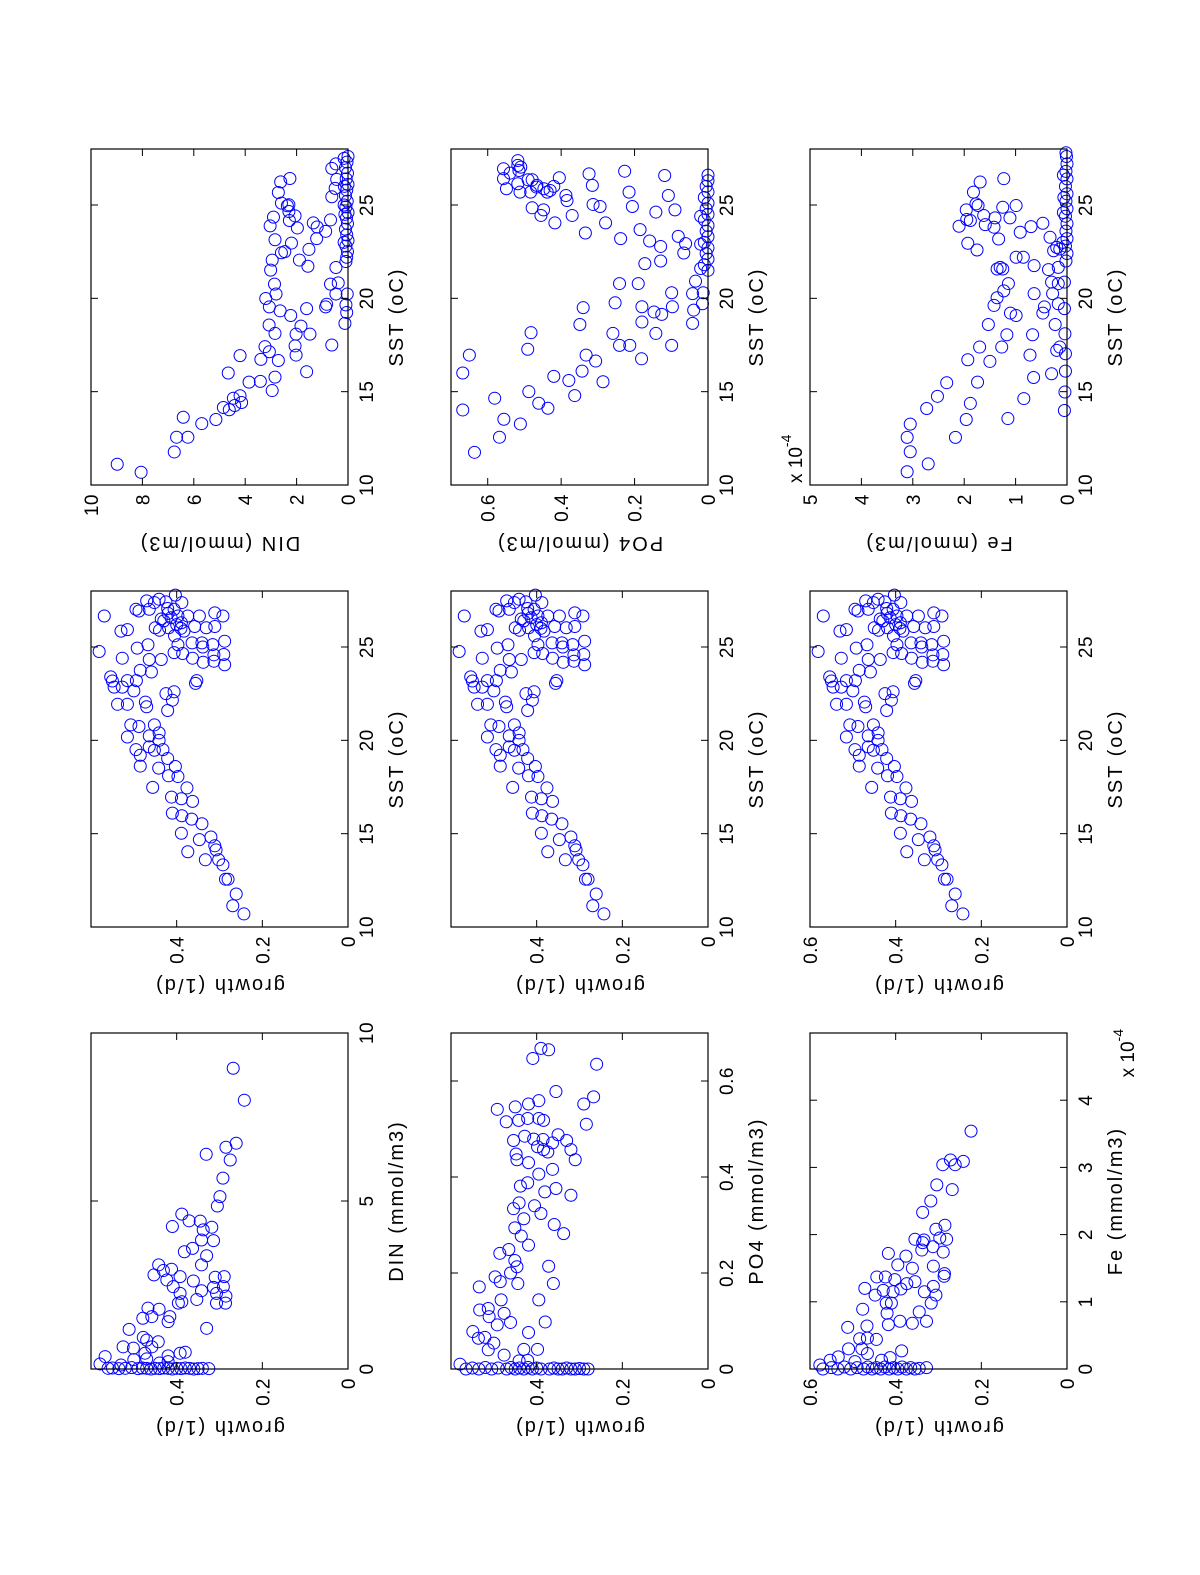  I want to click on x-tick-label: 2, so click(1086, 1234).